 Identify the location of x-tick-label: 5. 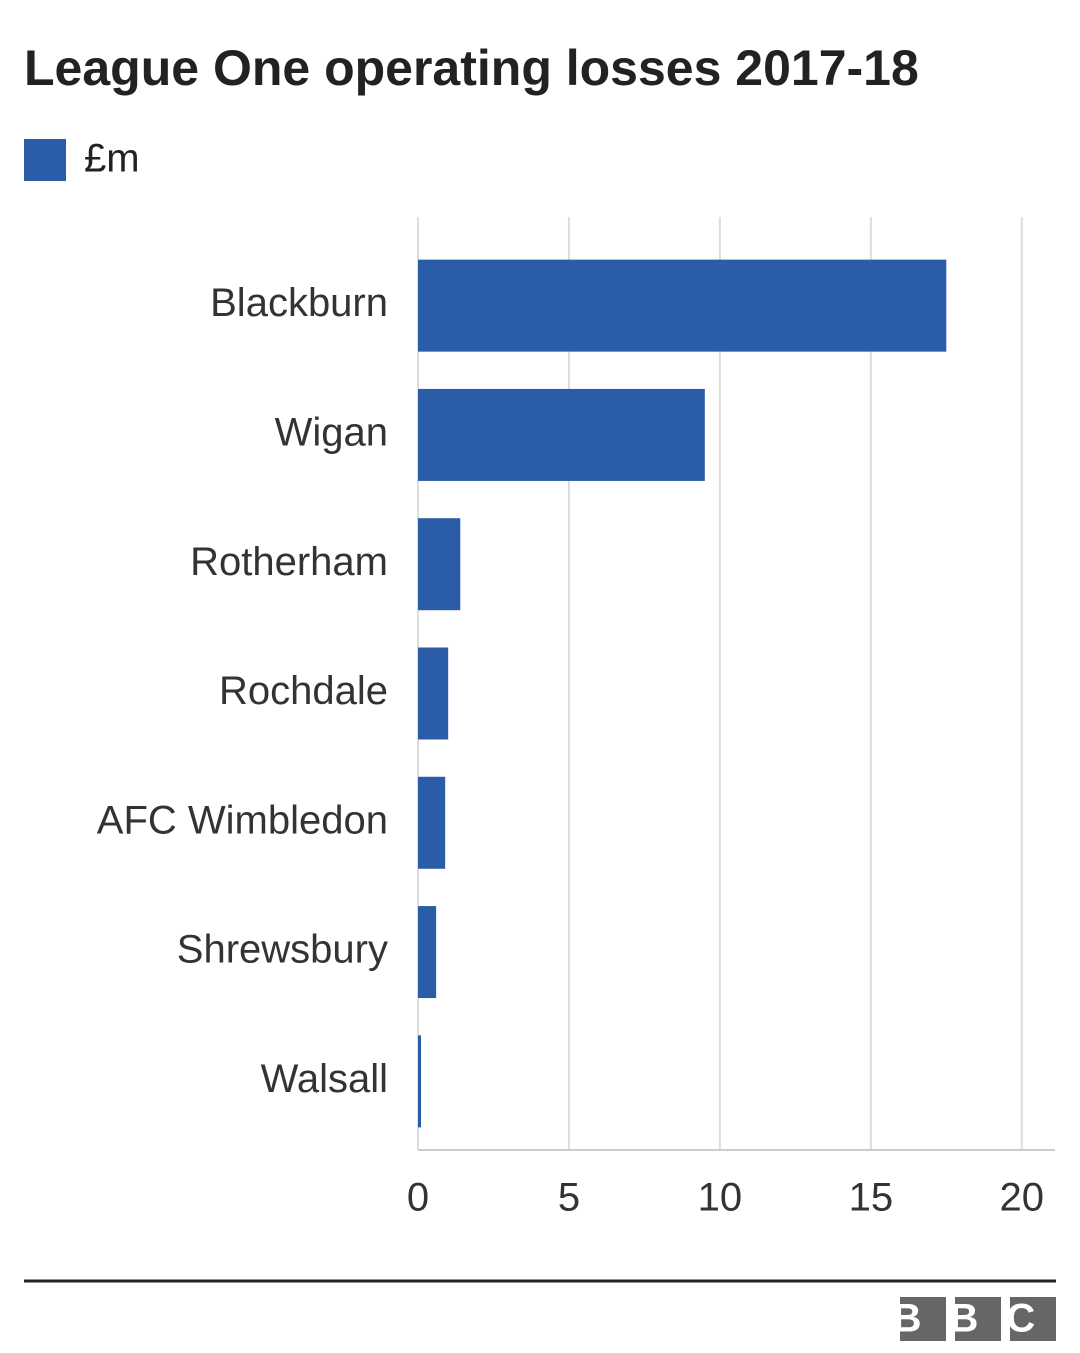
(569, 1198).